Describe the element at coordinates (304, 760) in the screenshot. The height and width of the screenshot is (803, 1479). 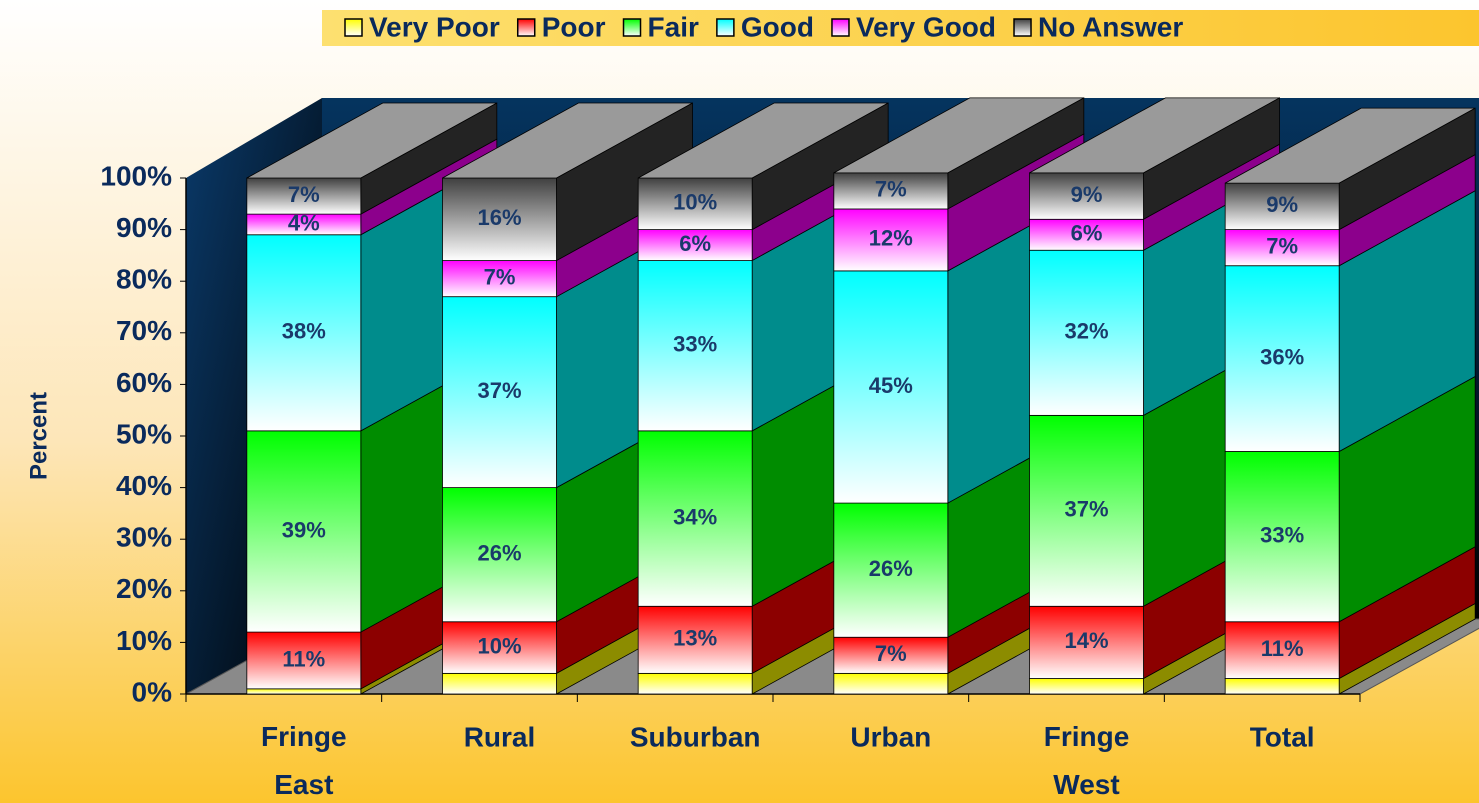
I see `x-tick-label: Fringe East` at that location.